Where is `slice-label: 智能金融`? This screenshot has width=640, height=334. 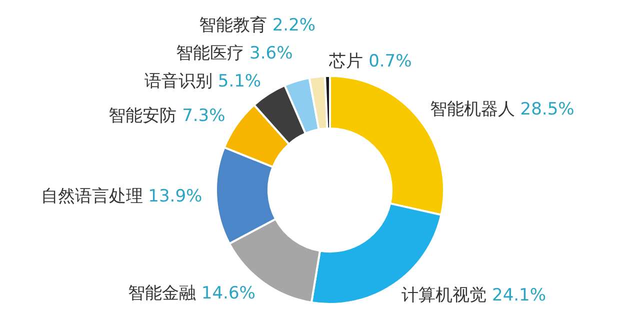
slice-label: 智能金融 is located at coordinates (162, 293).